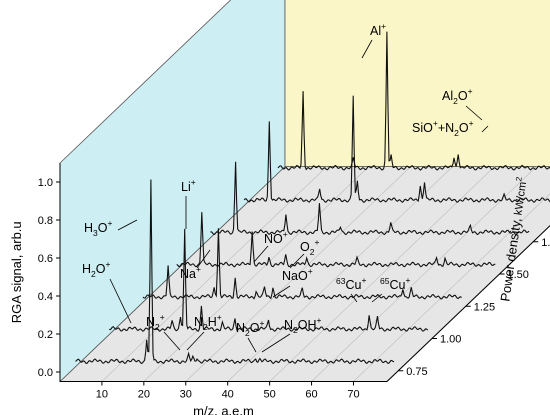 Image resolution: width=550 pixels, height=415 pixels. Describe the element at coordinates (297, 261) in the screenshot. I see `annotation-leader-o2` at that location.